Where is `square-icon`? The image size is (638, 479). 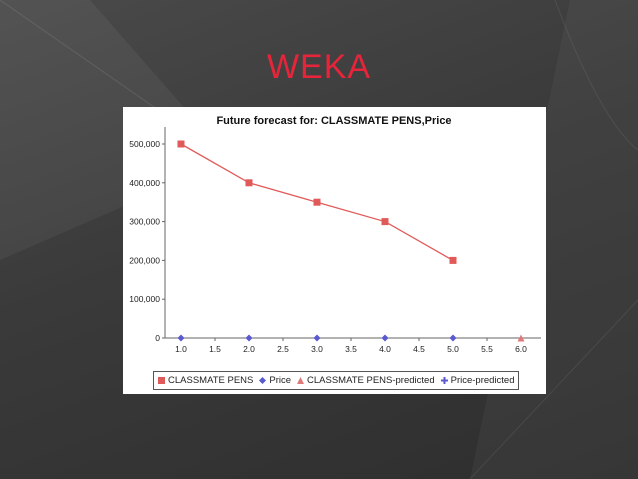 square-icon is located at coordinates (161, 380).